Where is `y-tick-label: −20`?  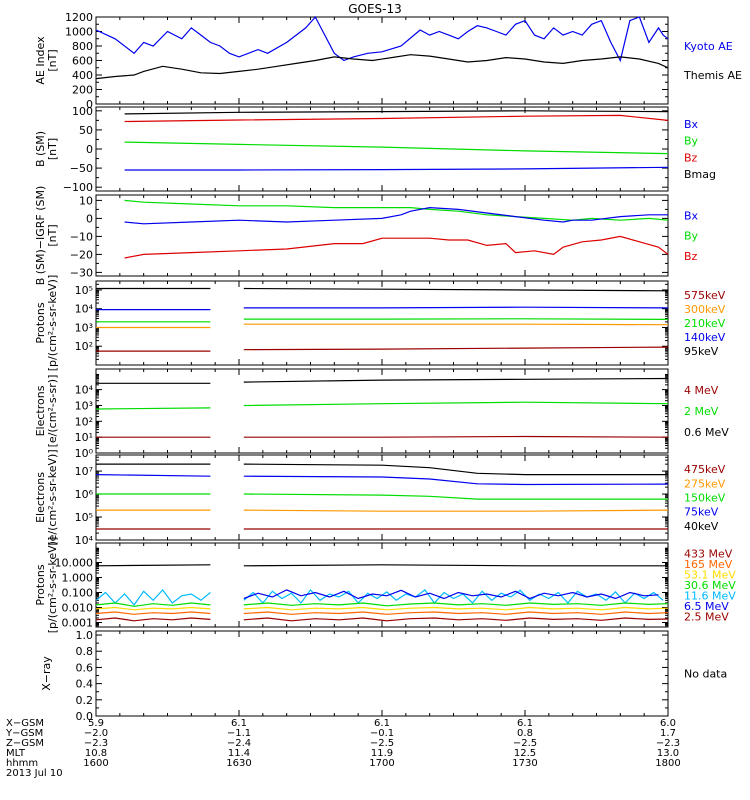
y-tick-label: −20 is located at coordinates (81, 254).